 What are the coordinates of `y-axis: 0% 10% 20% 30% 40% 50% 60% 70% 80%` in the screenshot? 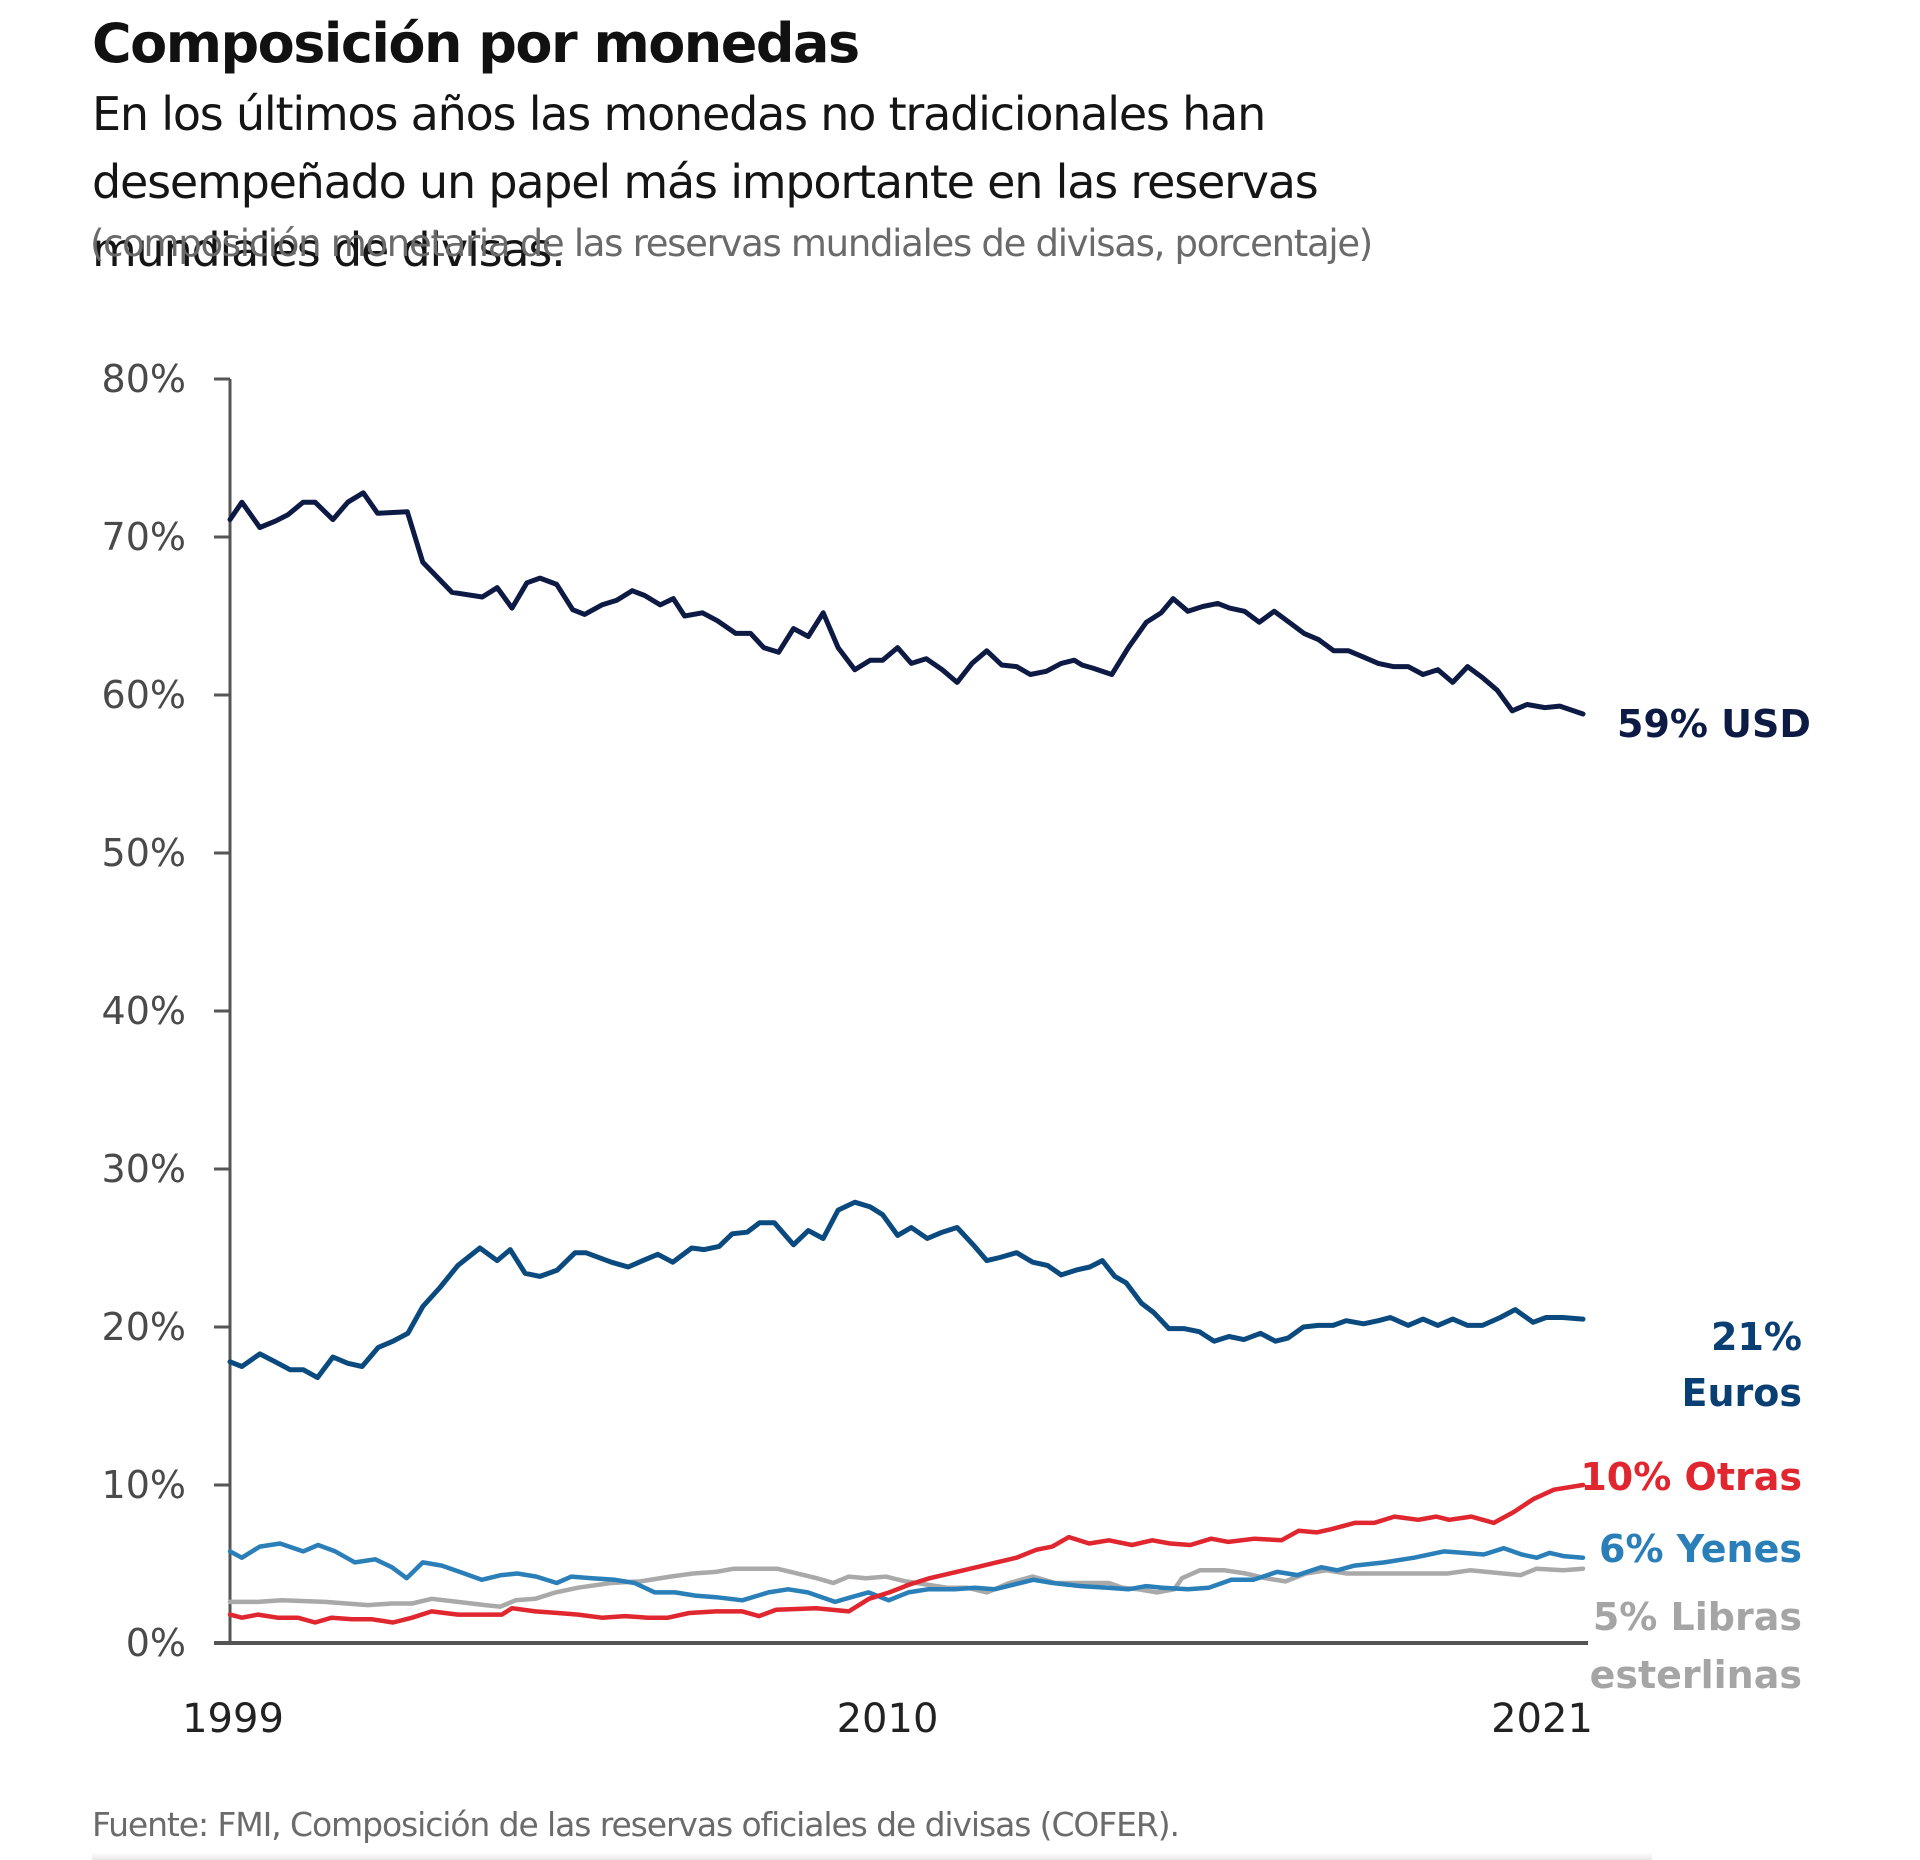 It's located at (167, 1011).